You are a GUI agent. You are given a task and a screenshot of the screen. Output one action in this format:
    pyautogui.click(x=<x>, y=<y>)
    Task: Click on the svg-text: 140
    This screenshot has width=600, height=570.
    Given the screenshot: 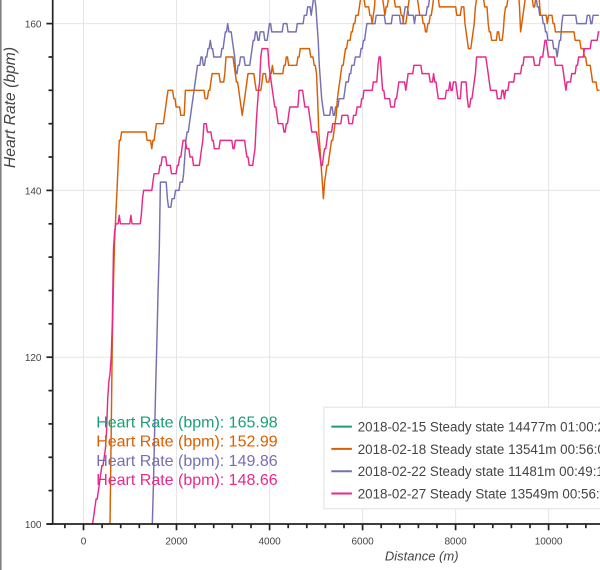 What is the action you would take?
    pyautogui.click(x=33, y=191)
    